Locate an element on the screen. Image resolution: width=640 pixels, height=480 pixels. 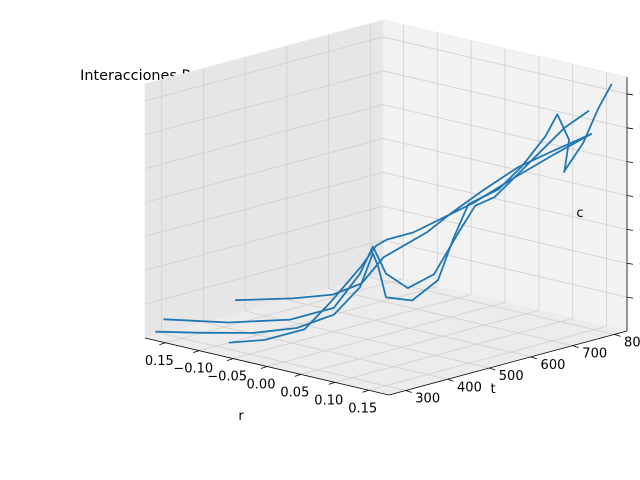
x-tick-label: 0.00 is located at coordinates (261, 385).